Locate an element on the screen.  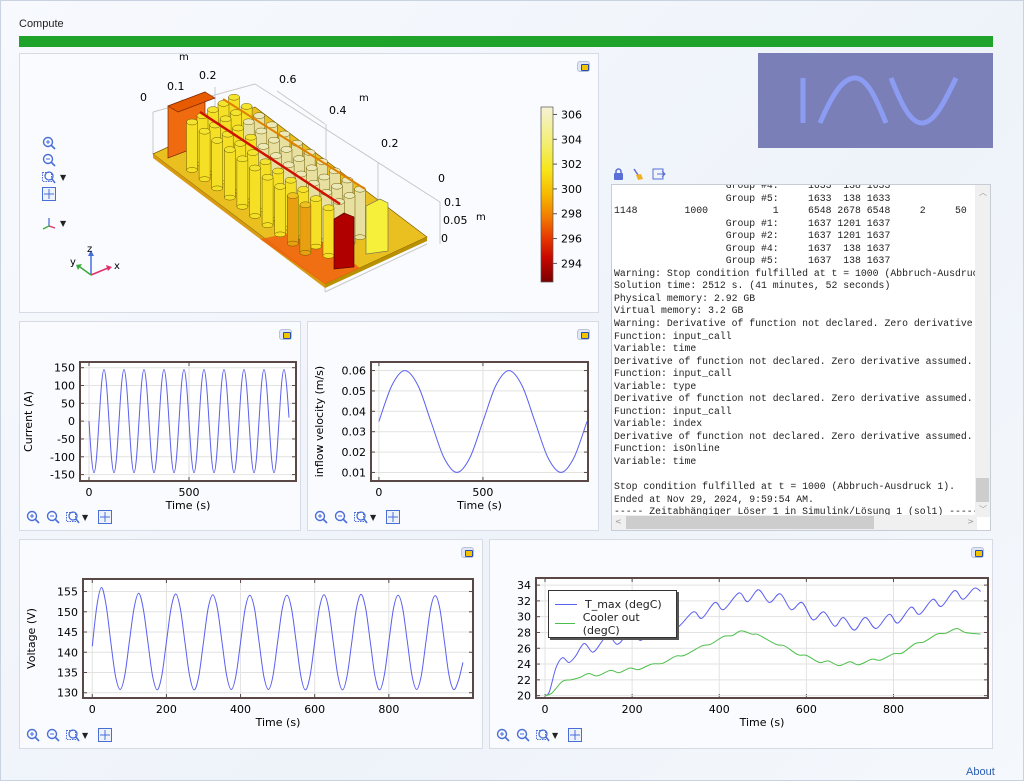
lock-icon is located at coordinates (618, 174).